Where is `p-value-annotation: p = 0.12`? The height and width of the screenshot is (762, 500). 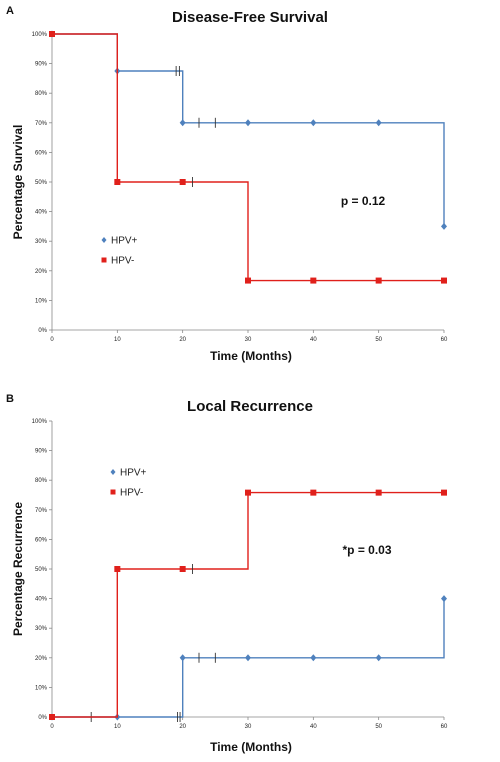
p-value-annotation: p = 0.12 is located at coordinates (363, 201).